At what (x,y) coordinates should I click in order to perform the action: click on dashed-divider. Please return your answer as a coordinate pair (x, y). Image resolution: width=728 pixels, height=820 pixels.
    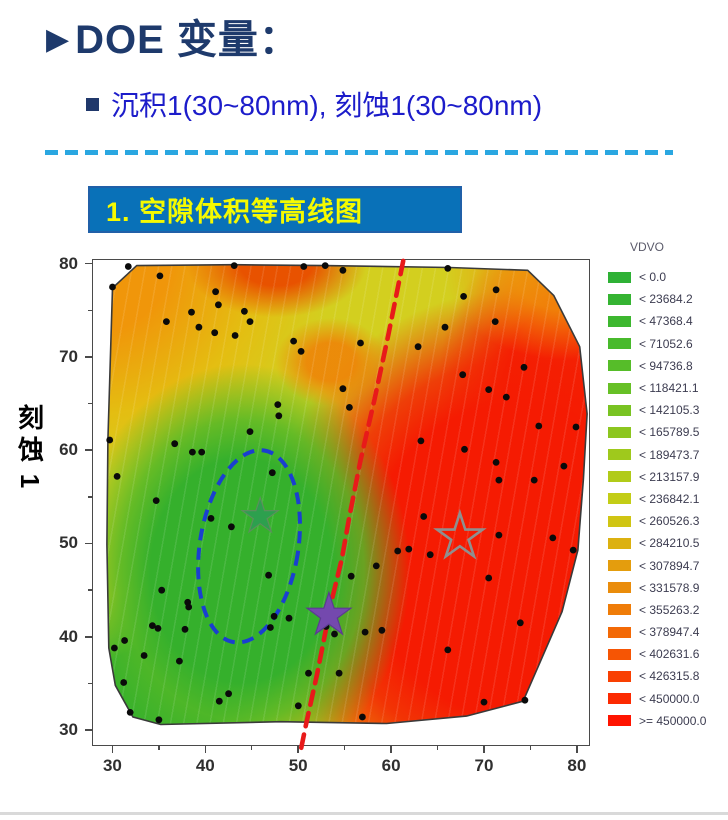
    Looking at the image, I should click on (359, 152).